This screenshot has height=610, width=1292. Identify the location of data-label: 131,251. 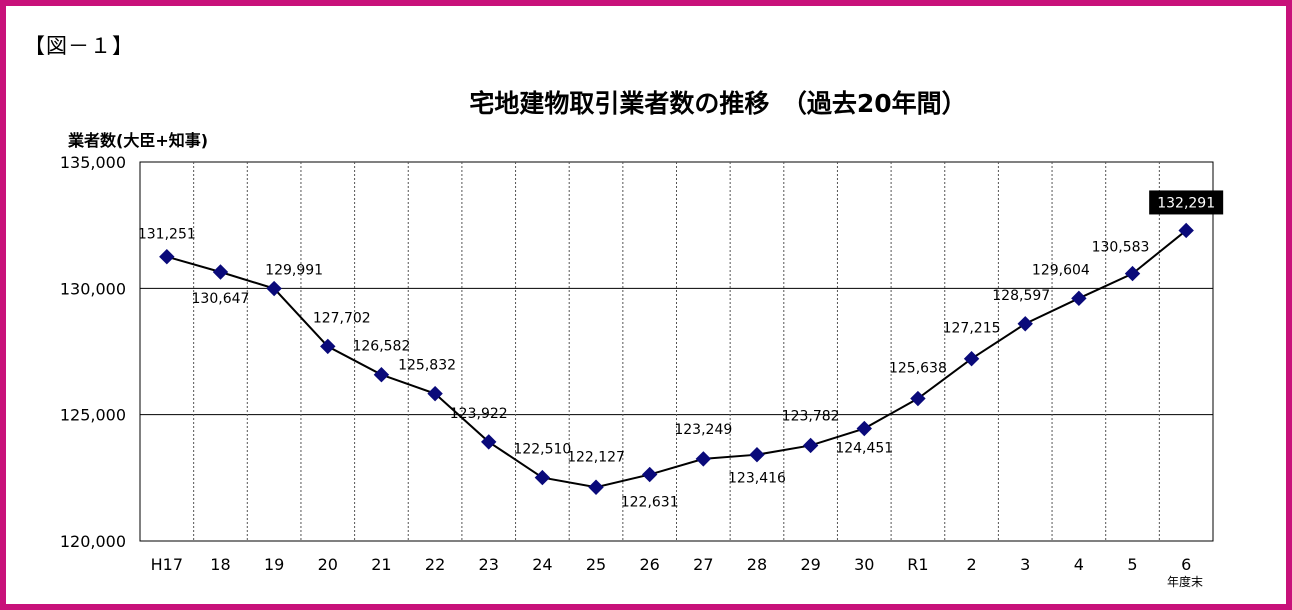
(167, 235).